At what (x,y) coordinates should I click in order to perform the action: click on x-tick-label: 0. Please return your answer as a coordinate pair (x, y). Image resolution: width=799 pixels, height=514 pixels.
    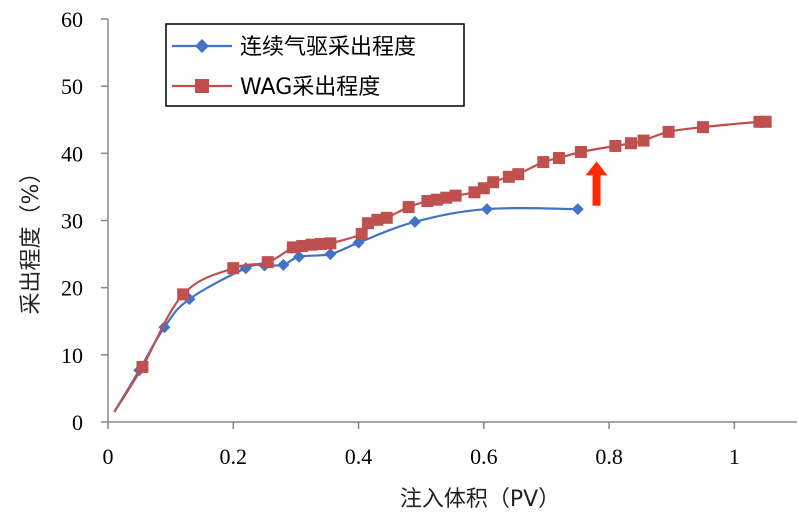
    Looking at the image, I should click on (108, 456).